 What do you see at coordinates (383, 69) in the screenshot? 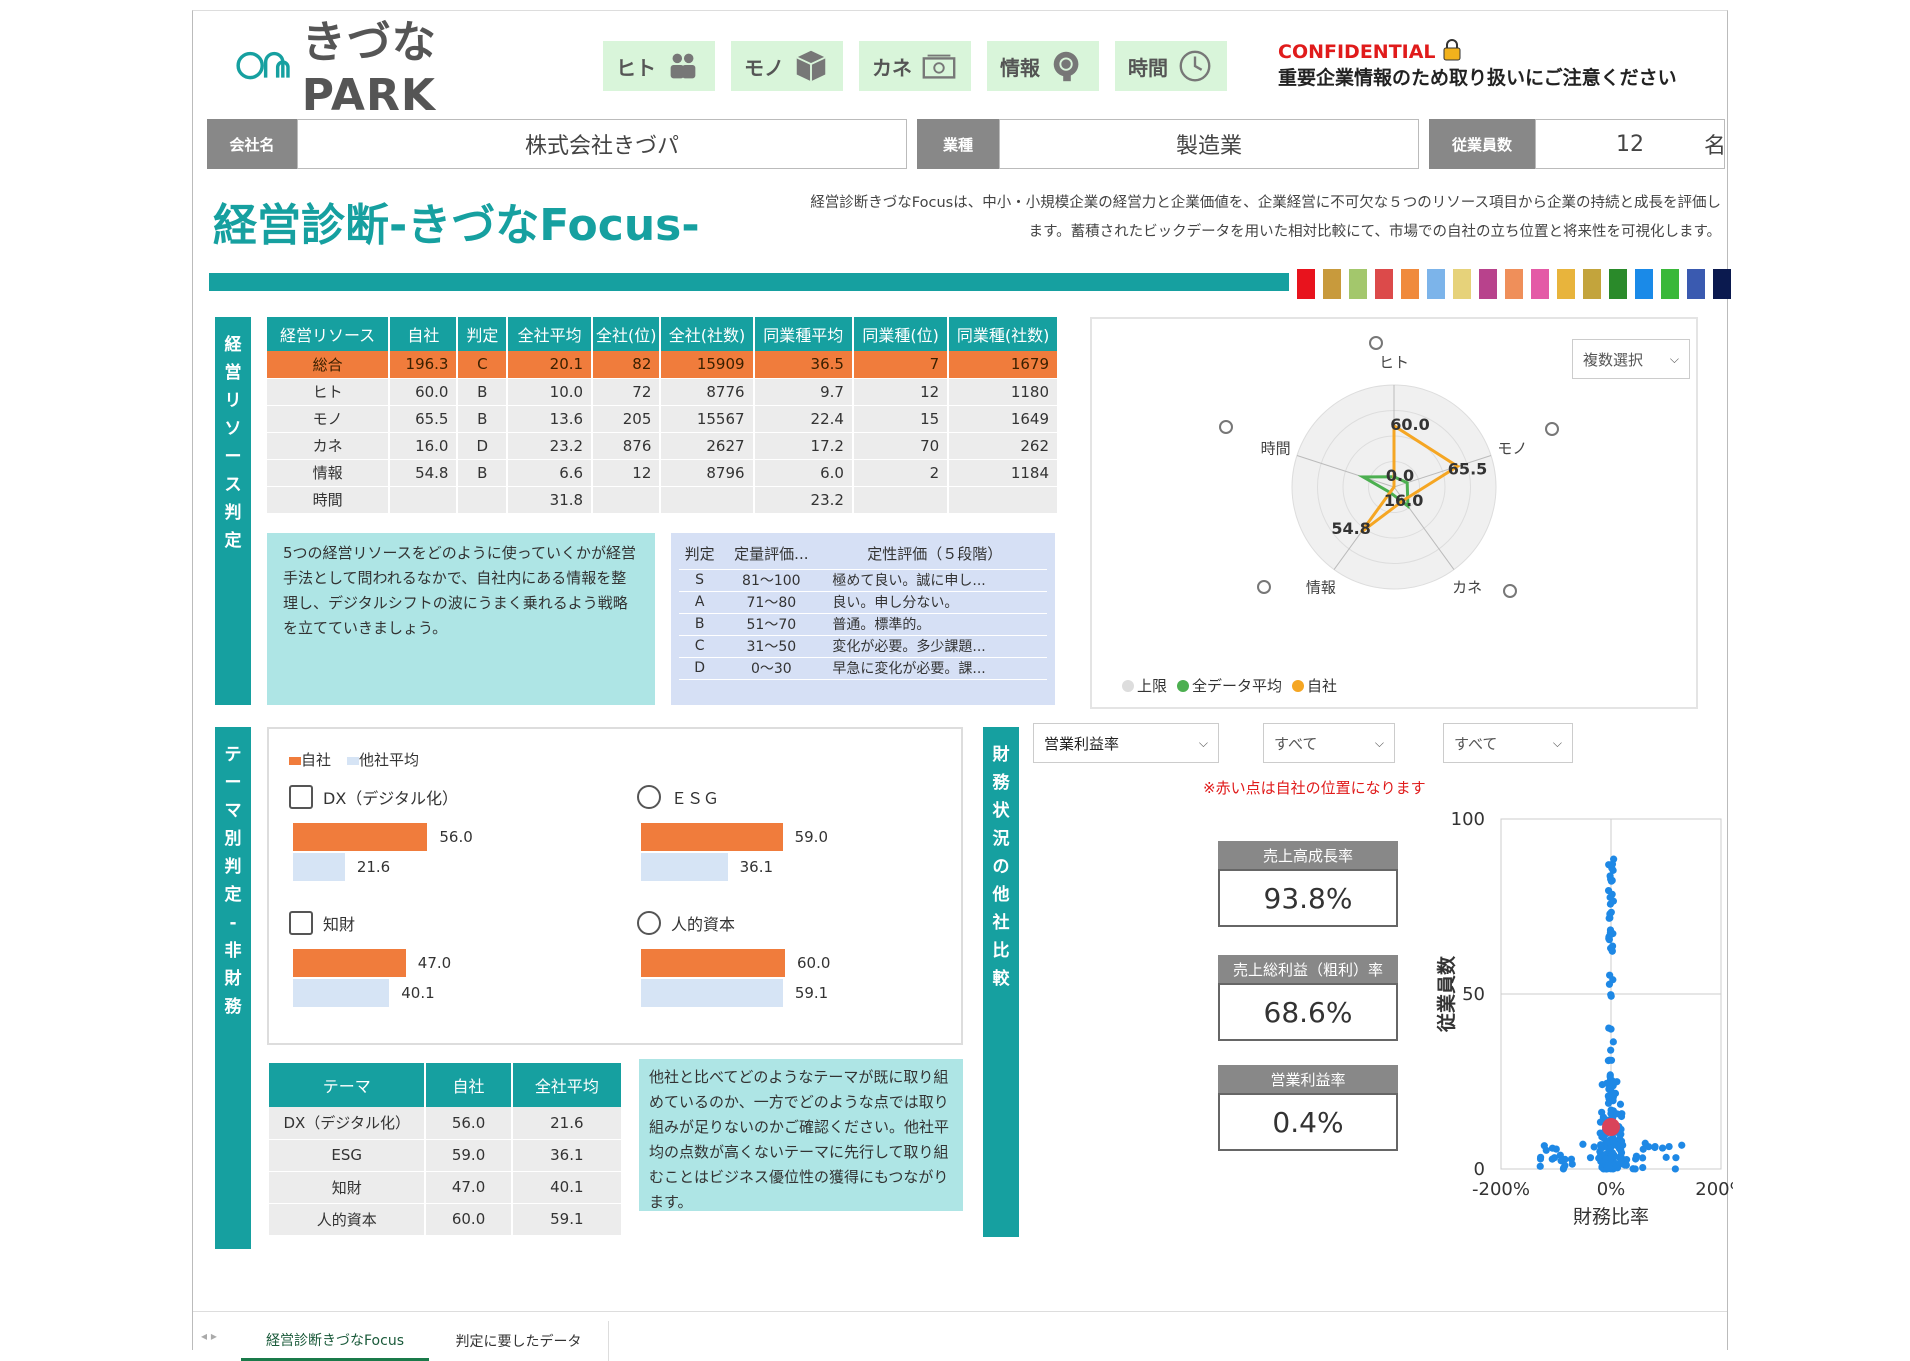
I see `logo: きづなPARK` at bounding box center [383, 69].